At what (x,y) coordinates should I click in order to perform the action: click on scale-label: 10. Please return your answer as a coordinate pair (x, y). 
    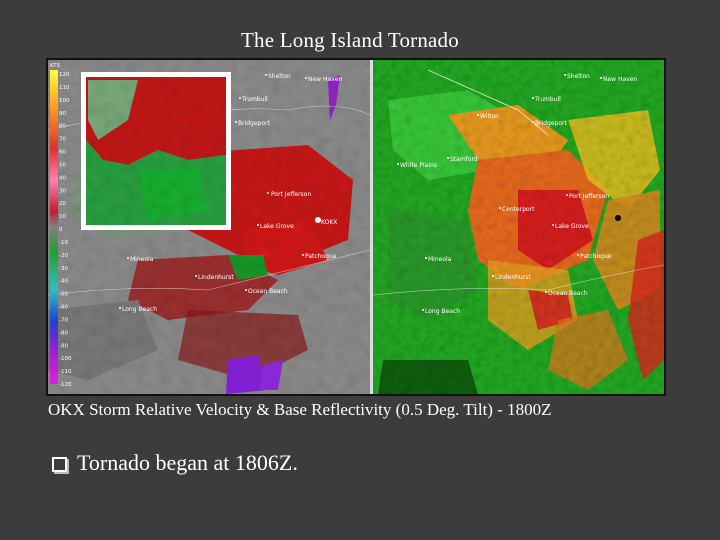
    Looking at the image, I should click on (62, 217).